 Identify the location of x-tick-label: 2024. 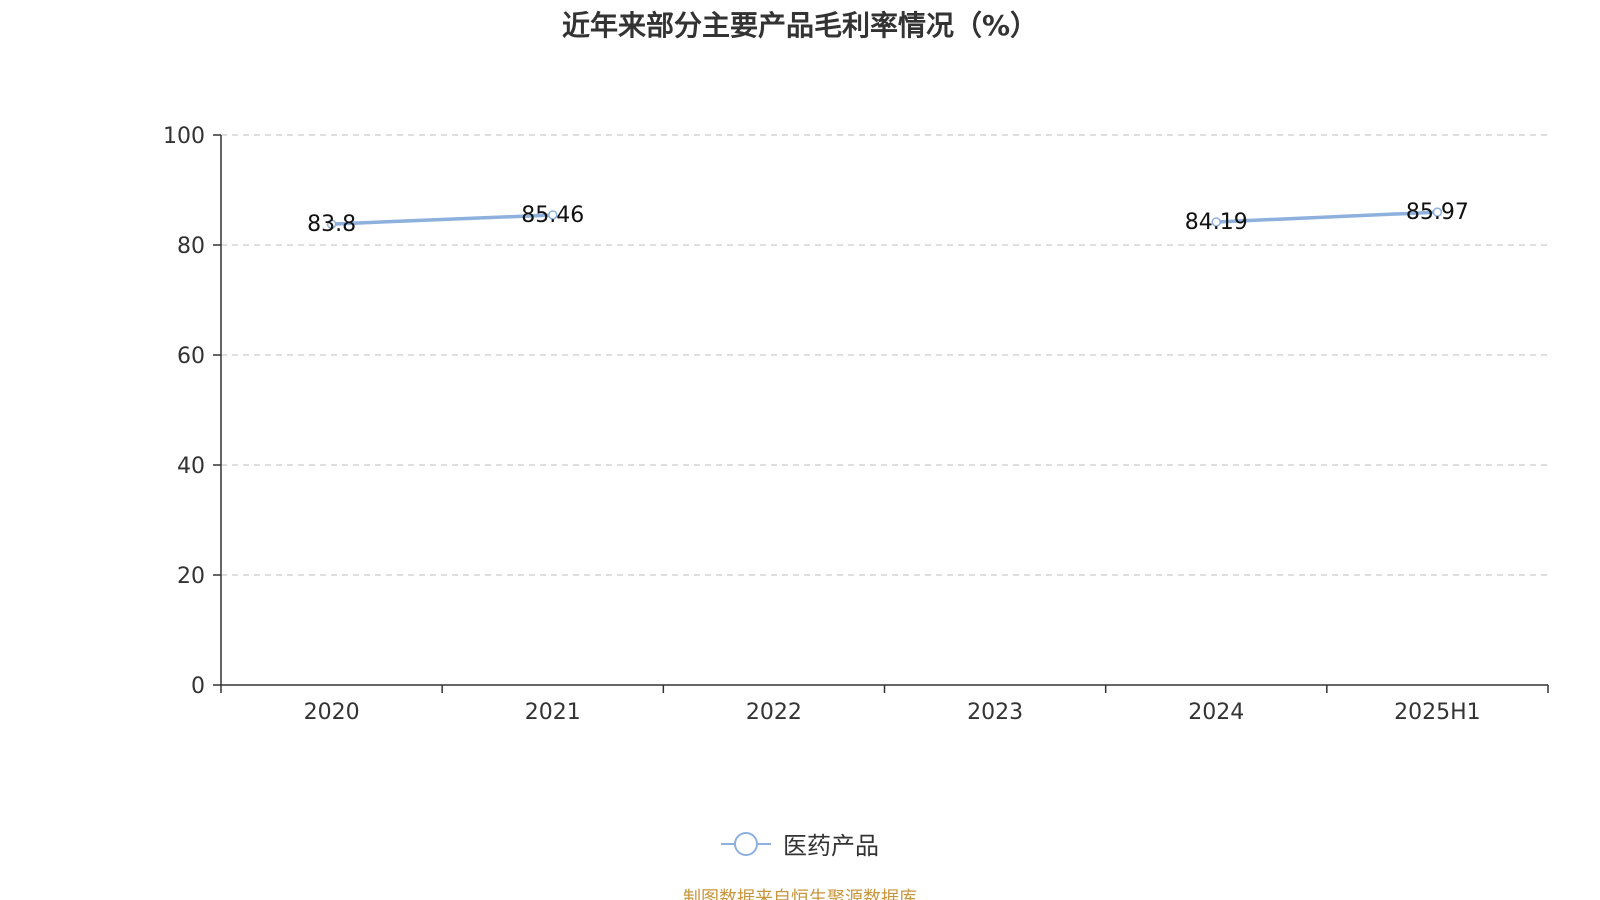
(1216, 712).